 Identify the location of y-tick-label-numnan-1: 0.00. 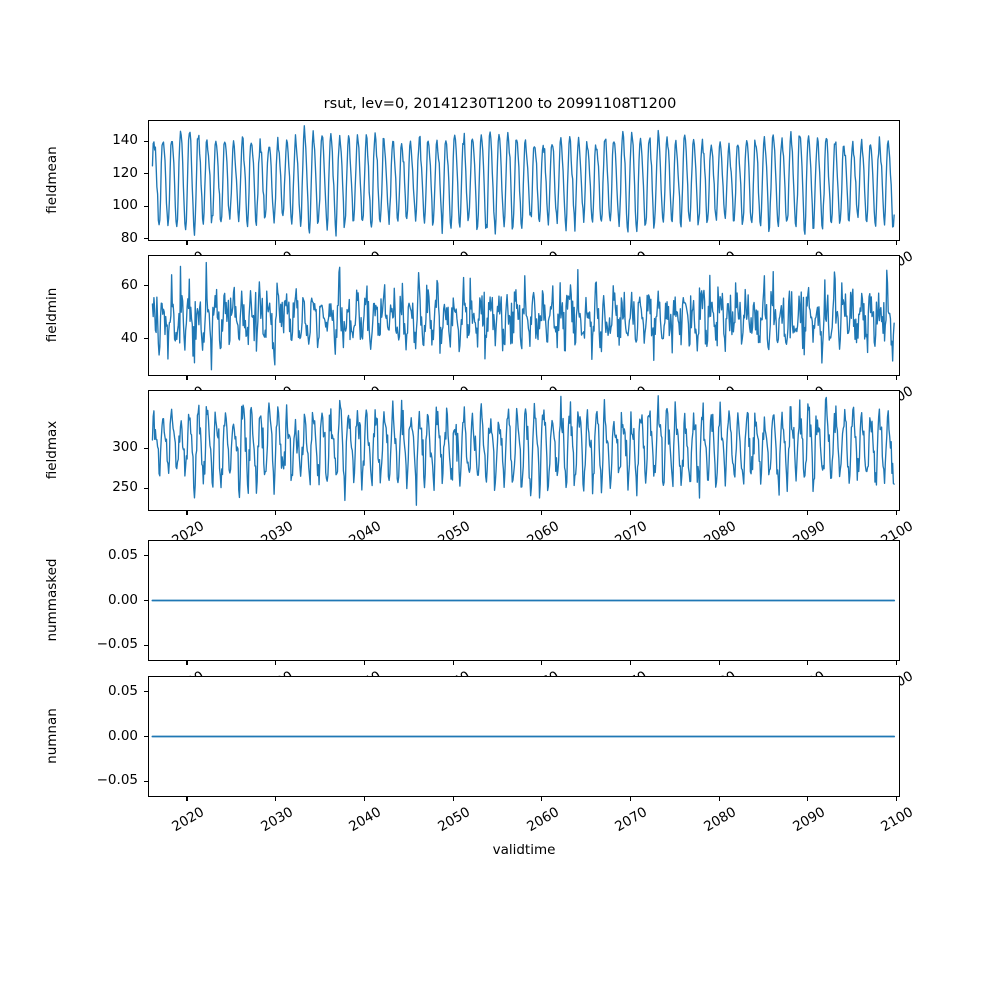
(122, 735).